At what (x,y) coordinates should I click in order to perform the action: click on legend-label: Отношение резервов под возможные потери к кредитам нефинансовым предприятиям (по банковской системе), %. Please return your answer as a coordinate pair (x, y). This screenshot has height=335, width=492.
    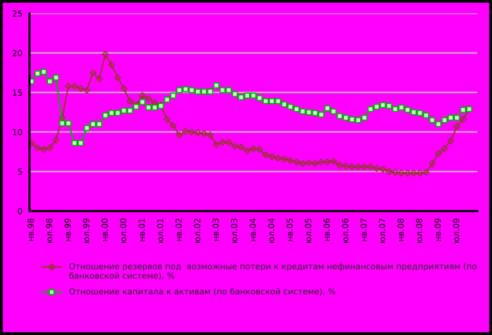
    Looking at the image, I should click on (272, 271).